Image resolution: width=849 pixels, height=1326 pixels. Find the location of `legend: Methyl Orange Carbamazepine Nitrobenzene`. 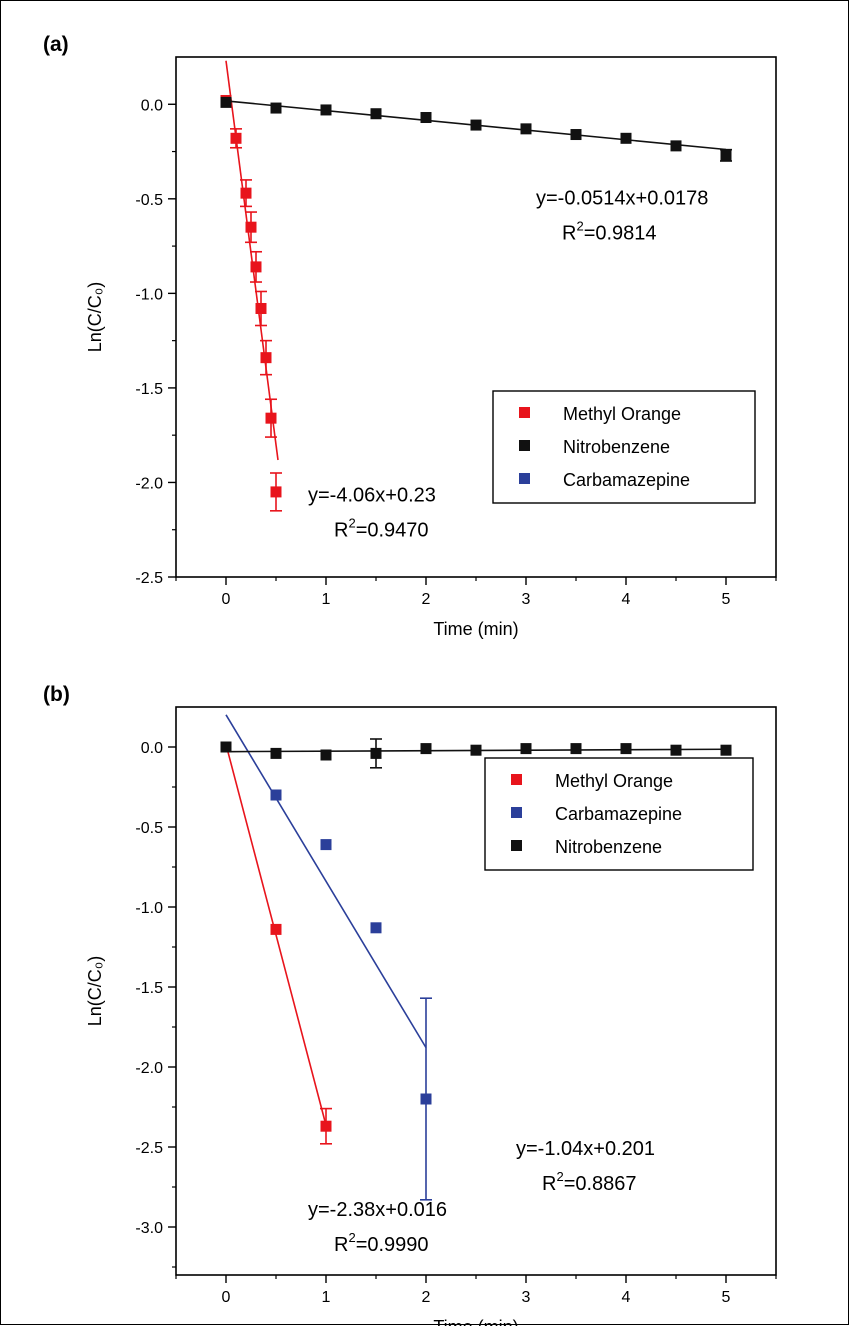

legend: Methyl Orange Carbamazepine Nitrobenzene is located at coordinates (619, 814).